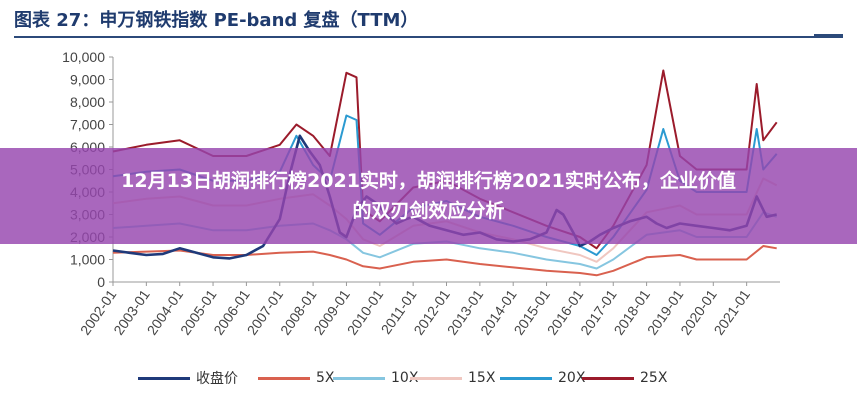 The width and height of the screenshot is (857, 400). Describe the element at coordinates (654, 378) in the screenshot. I see `legend-label: 25X` at that location.